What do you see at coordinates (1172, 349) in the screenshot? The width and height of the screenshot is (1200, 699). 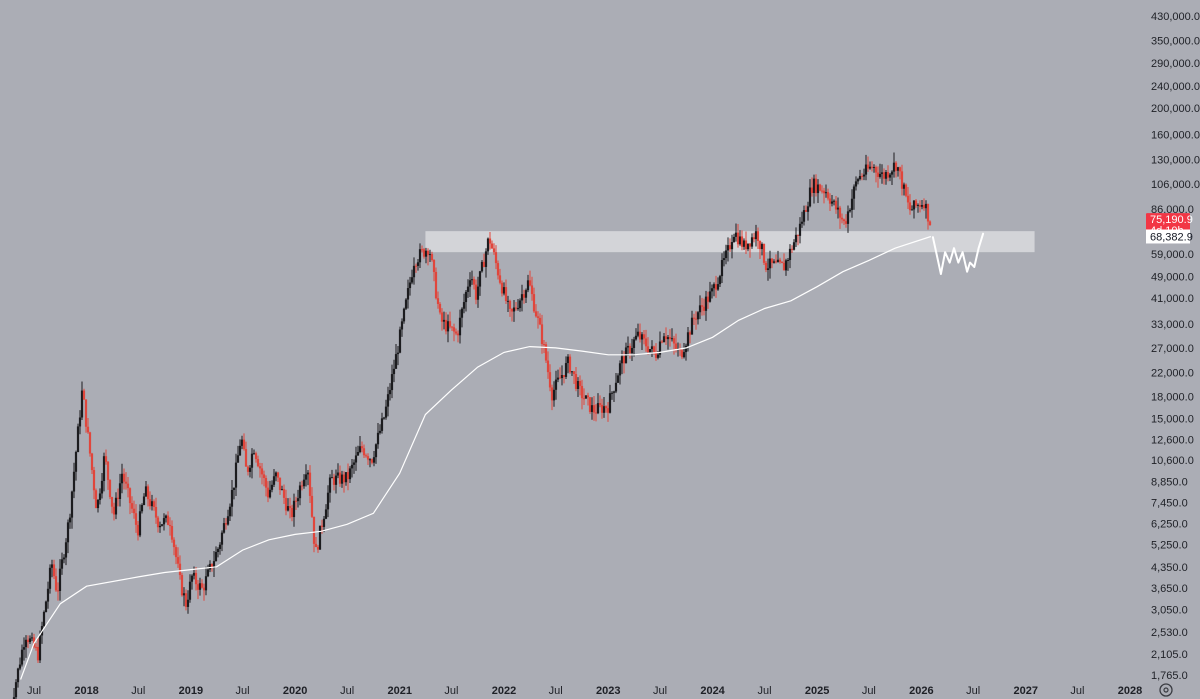 I see `price-tick-label: 27,000.0` at bounding box center [1172, 349].